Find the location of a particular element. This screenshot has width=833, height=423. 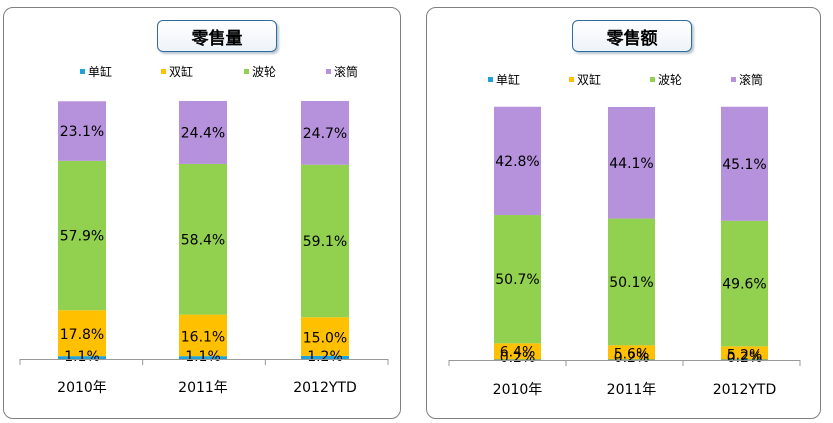

chart-title: 零售额 is located at coordinates (632, 36).